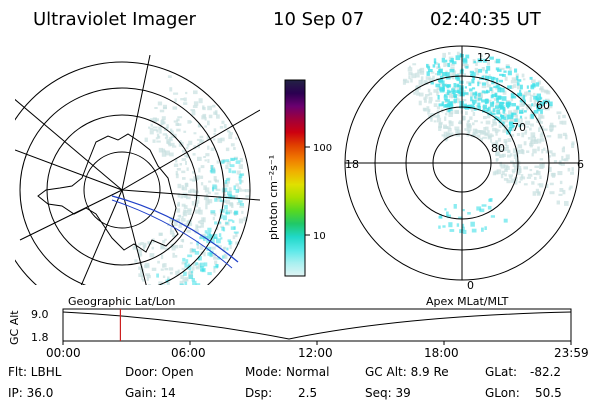 The image size is (600, 400). Describe the element at coordinates (319, 236) in the screenshot. I see `colorbar-tick-label-10: 10` at that location.